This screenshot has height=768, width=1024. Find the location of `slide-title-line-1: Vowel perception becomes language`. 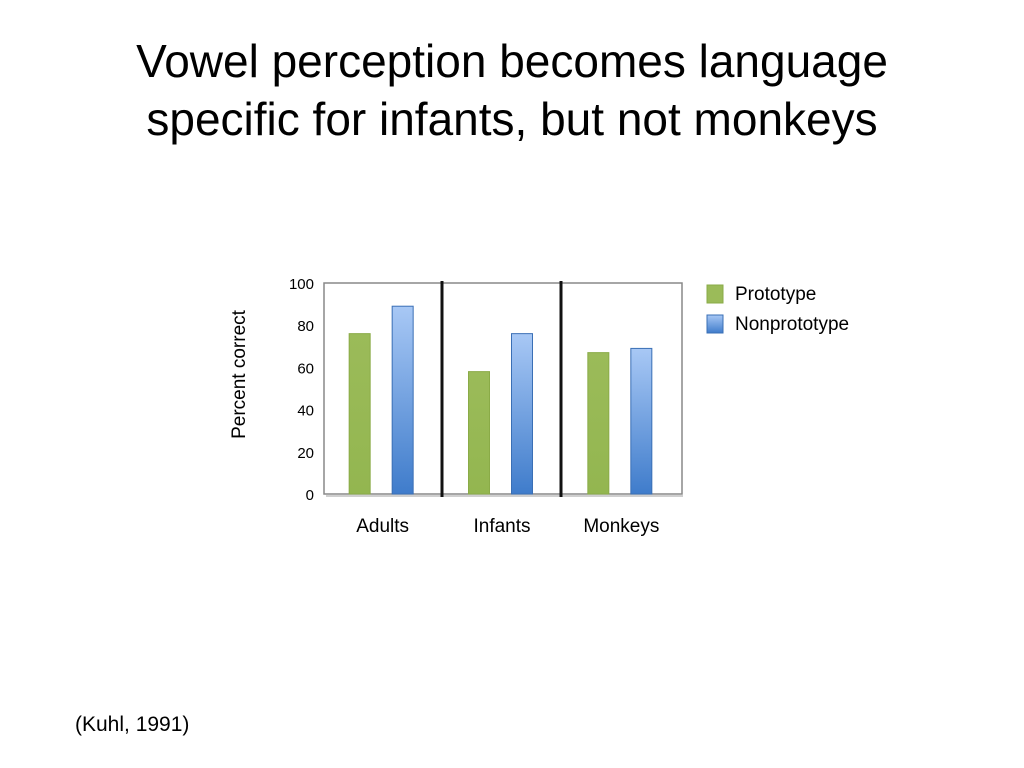

slide-title-line-1: Vowel perception becomes language is located at coordinates (512, 61).